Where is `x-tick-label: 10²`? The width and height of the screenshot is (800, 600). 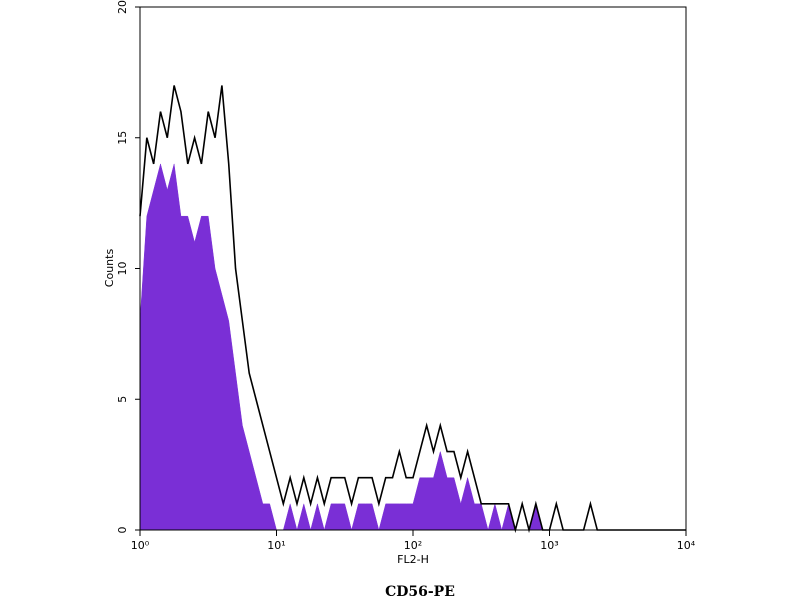 x-tick-label: 10² is located at coordinates (413, 545).